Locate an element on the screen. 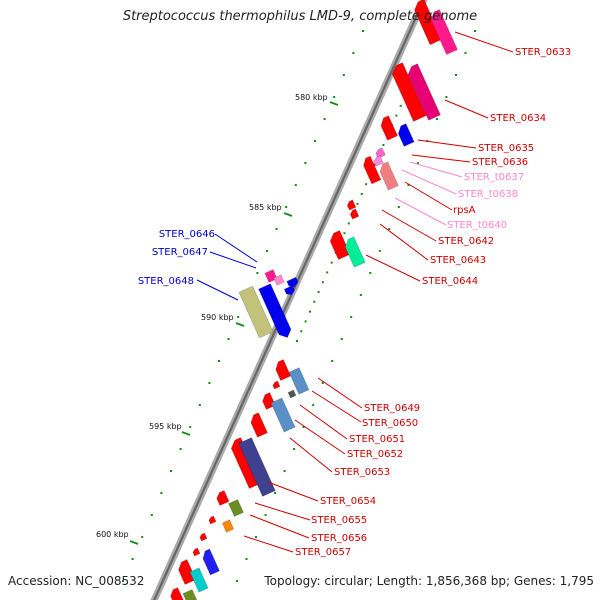  gene-label-ster_0634: STER_0634 is located at coordinates (518, 118).